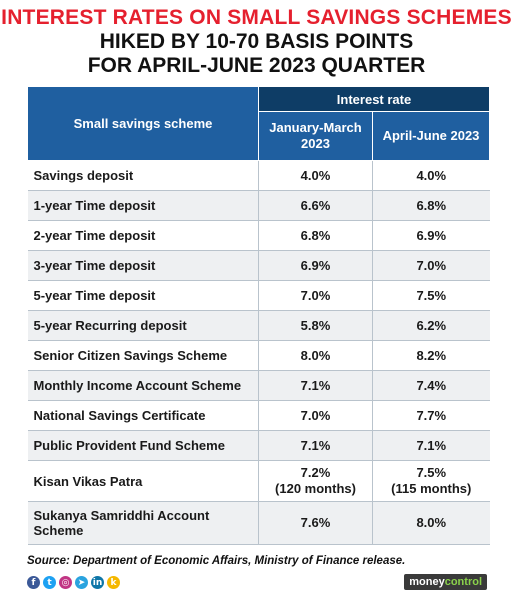 The width and height of the screenshot is (513, 604). Describe the element at coordinates (143, 523) in the screenshot. I see `scheme-name: Sukanya Samriddhi Account Scheme` at that location.